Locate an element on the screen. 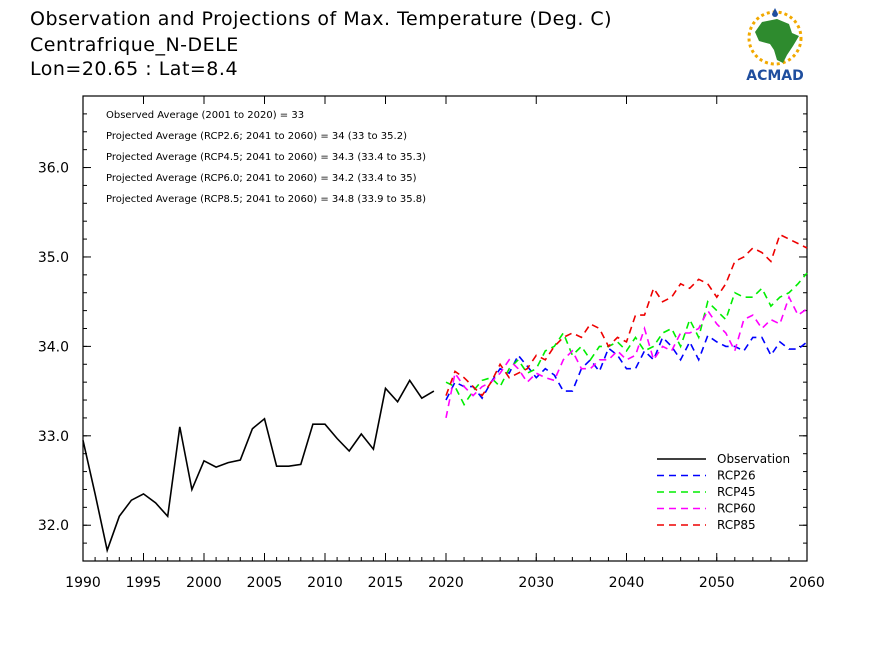  series-line-observation is located at coordinates (258, 466).